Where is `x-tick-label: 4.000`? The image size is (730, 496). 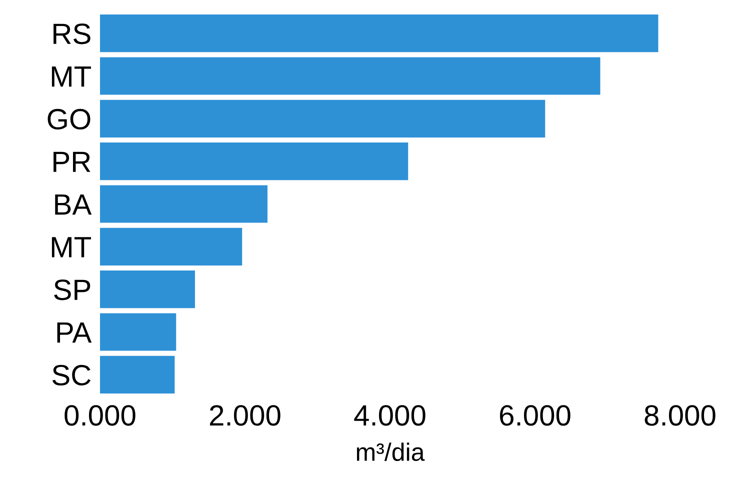
x-tick-label: 4.000 is located at coordinates (390, 415).